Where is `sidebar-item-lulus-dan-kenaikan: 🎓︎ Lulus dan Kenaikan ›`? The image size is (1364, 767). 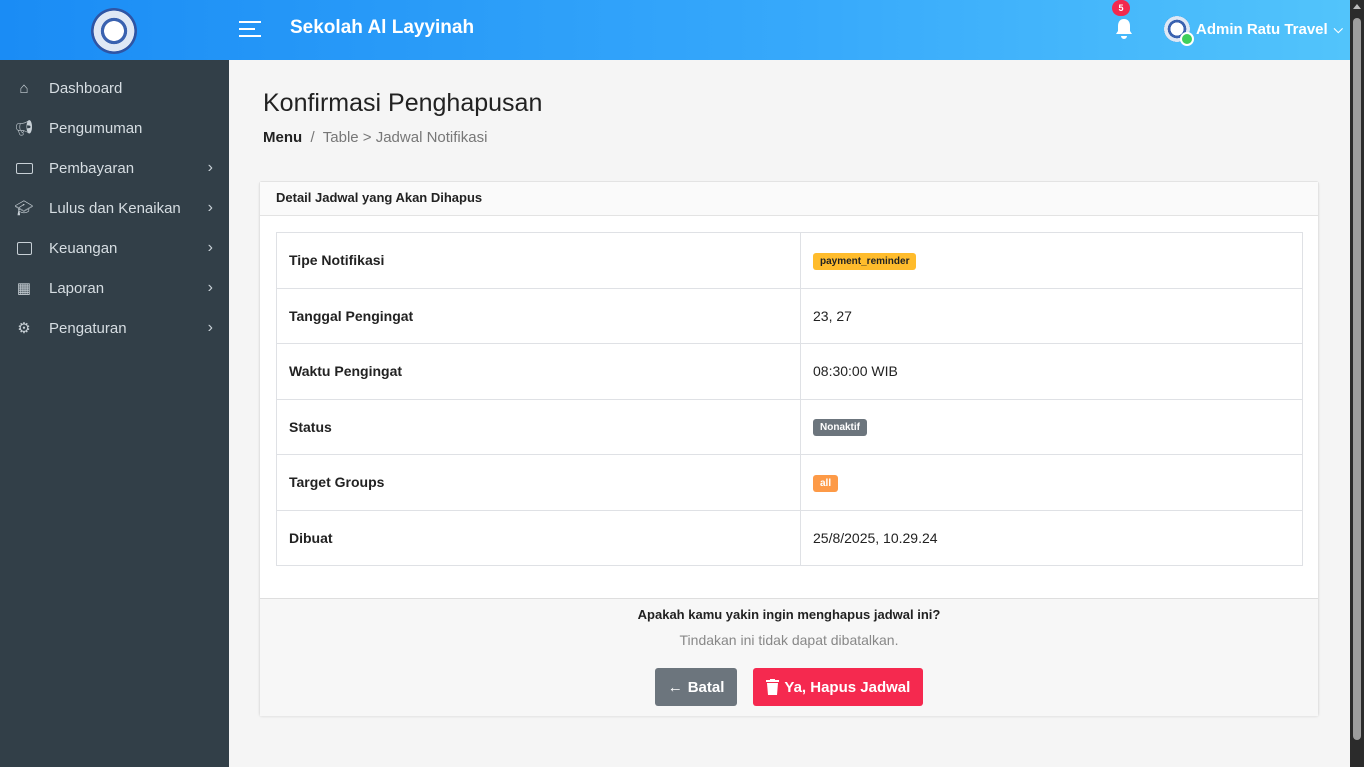 sidebar-item-lulus-dan-kenaikan: 🎓︎ Lulus dan Kenaikan › is located at coordinates (114, 208).